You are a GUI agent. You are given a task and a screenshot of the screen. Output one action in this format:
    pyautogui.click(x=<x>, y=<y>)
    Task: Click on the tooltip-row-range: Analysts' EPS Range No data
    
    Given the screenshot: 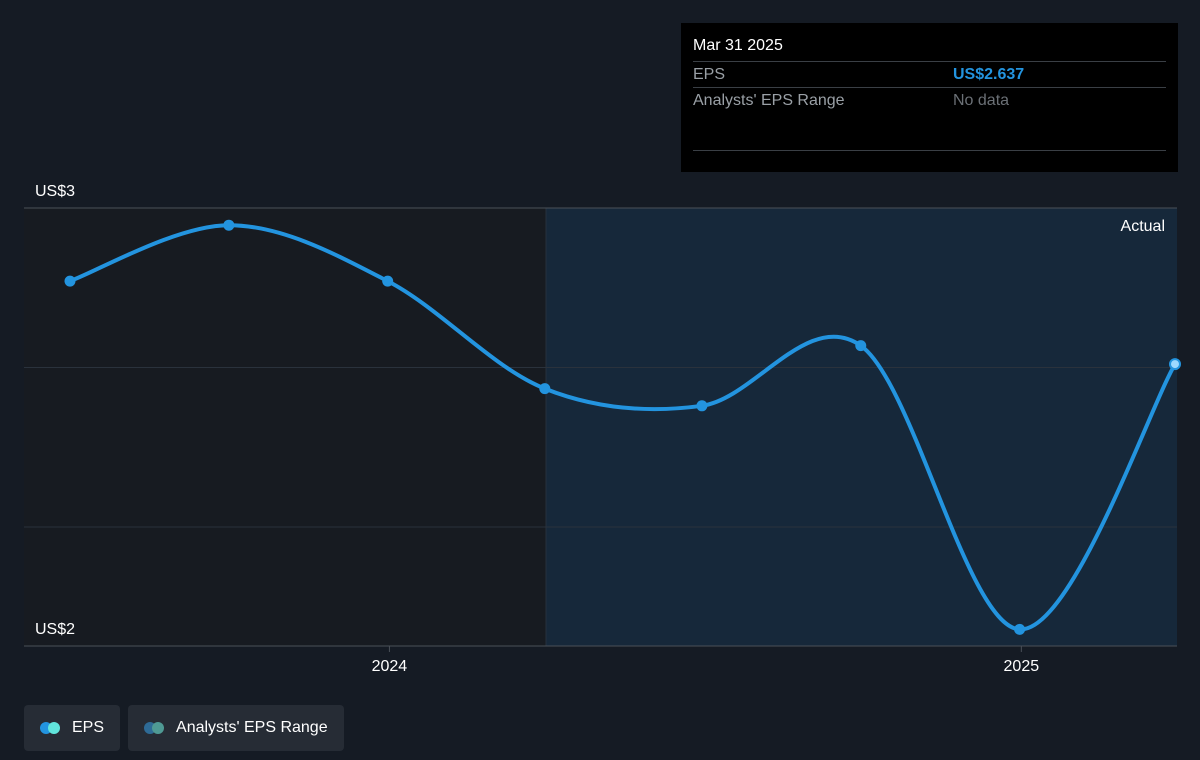 What is the action you would take?
    pyautogui.click(x=929, y=100)
    